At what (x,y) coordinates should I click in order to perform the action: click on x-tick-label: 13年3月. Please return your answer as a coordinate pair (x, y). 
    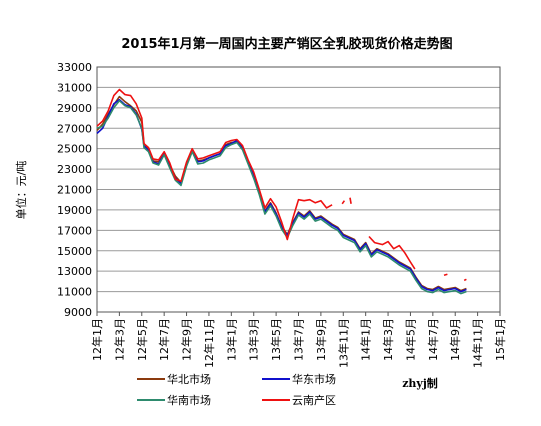
    Looking at the image, I should click on (254, 339).